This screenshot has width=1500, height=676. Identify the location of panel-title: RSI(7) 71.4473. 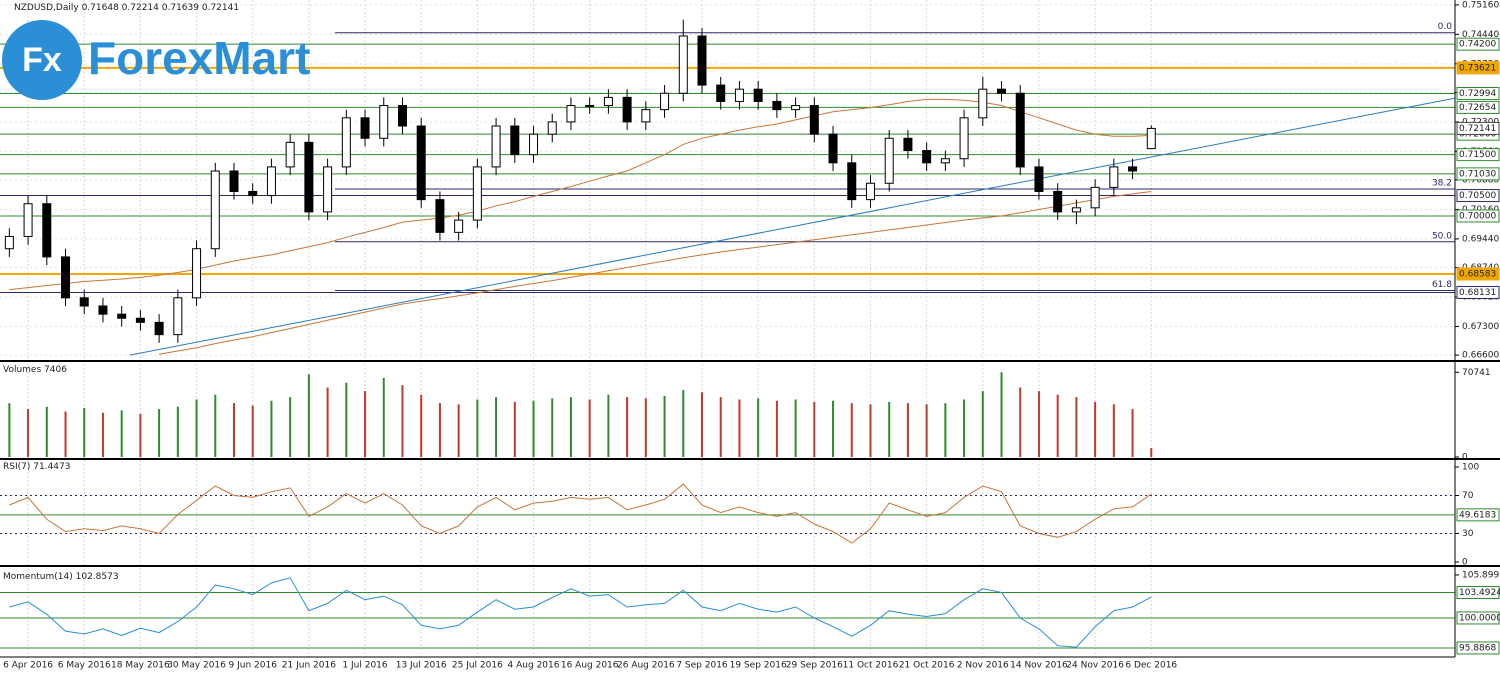
(36, 467).